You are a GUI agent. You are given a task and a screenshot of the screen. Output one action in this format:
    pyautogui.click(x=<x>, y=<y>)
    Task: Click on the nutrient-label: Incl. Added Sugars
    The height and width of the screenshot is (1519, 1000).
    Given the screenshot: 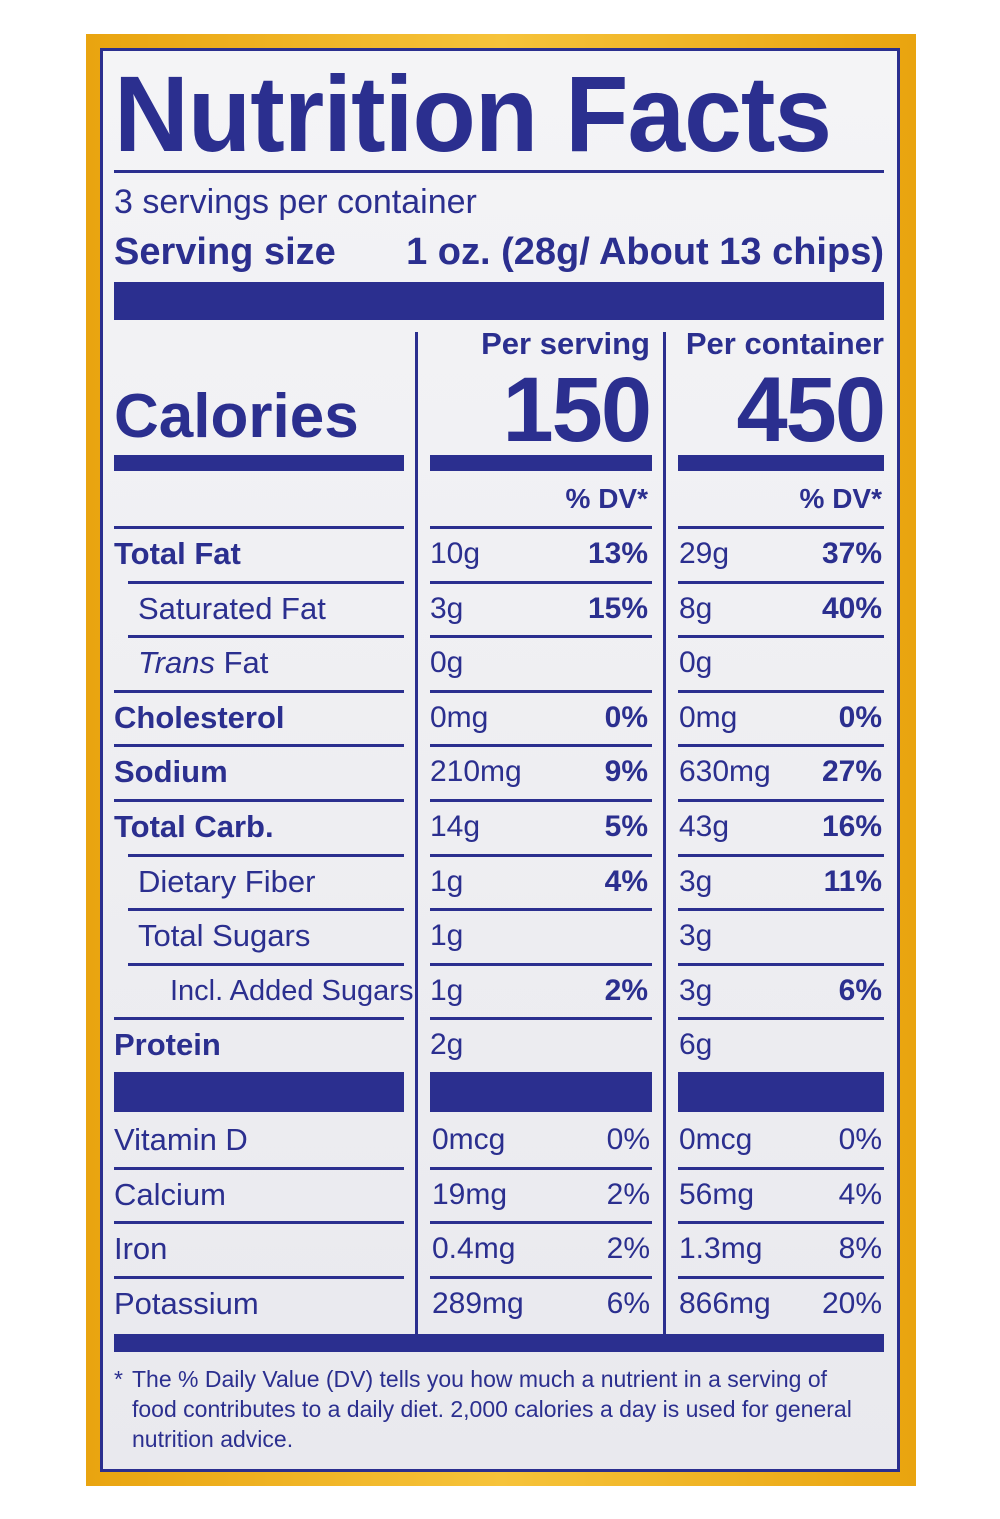 What is the action you would take?
    pyautogui.click(x=292, y=991)
    